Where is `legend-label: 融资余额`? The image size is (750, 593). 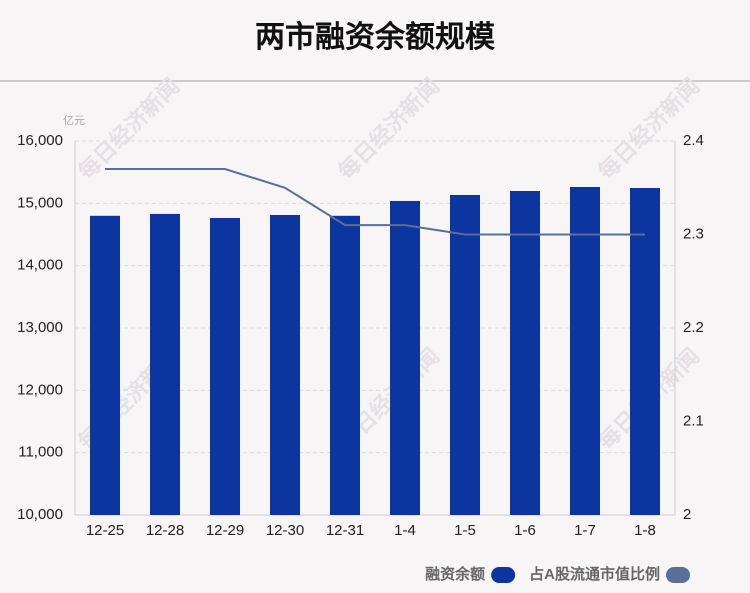
legend-label: 融资余额 is located at coordinates (455, 574).